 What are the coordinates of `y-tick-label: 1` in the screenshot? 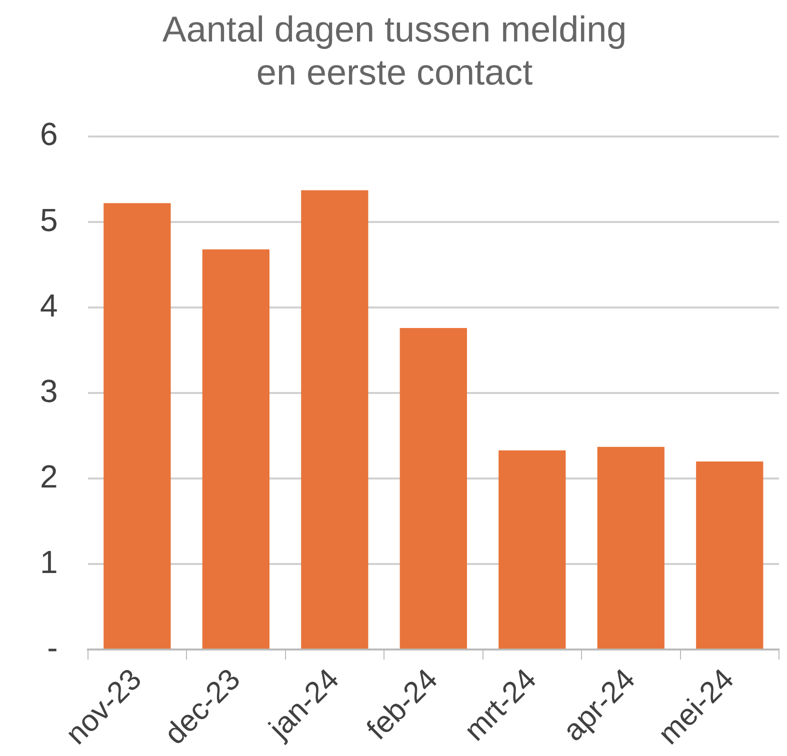 It's located at (49, 562).